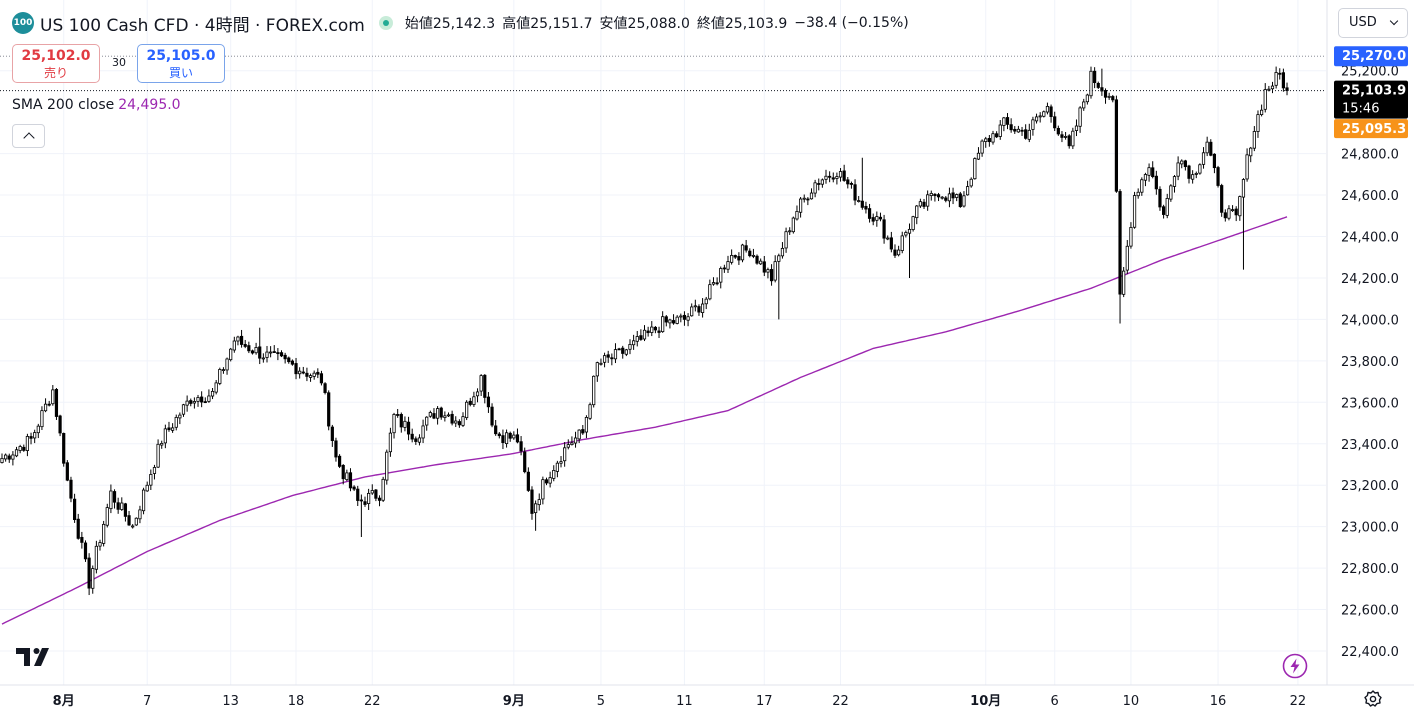  What do you see at coordinates (56, 63) in the screenshot?
I see `sell-button: 25,102.0 売り` at bounding box center [56, 63].